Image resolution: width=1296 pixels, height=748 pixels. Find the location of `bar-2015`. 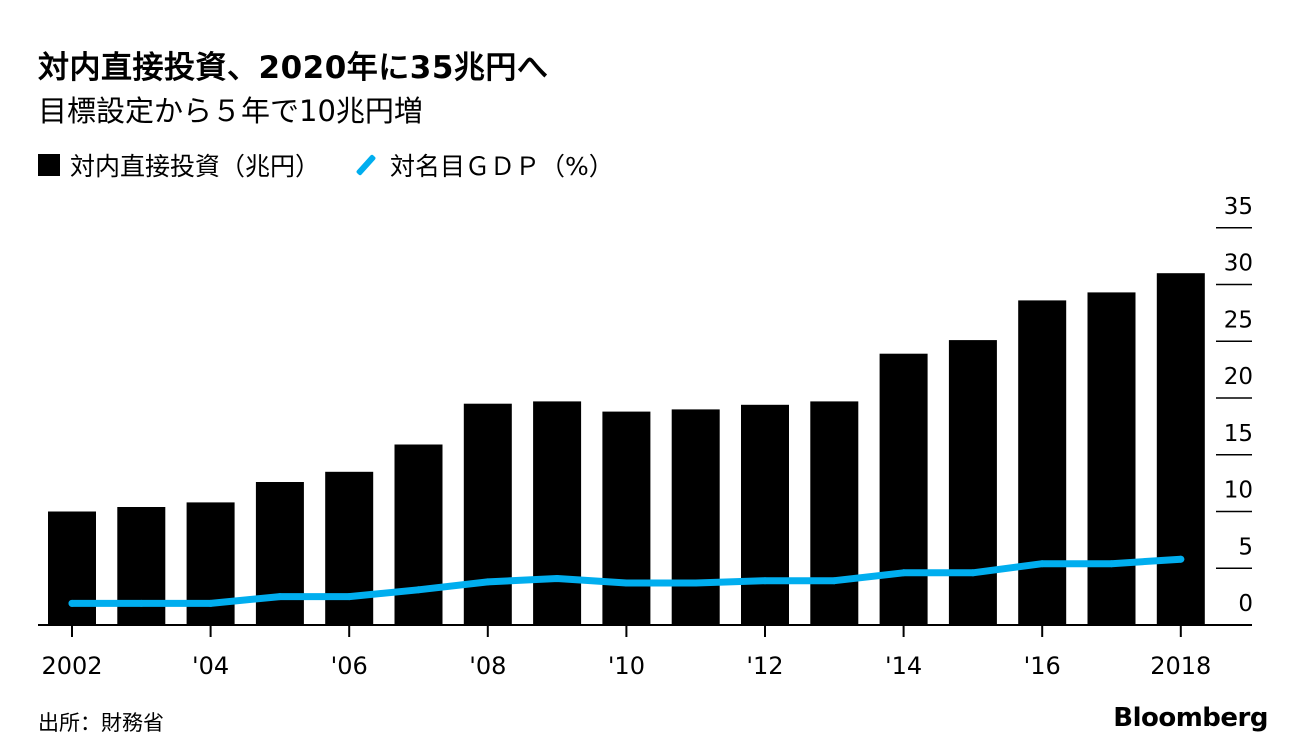

bar-2015 is located at coordinates (972, 482).